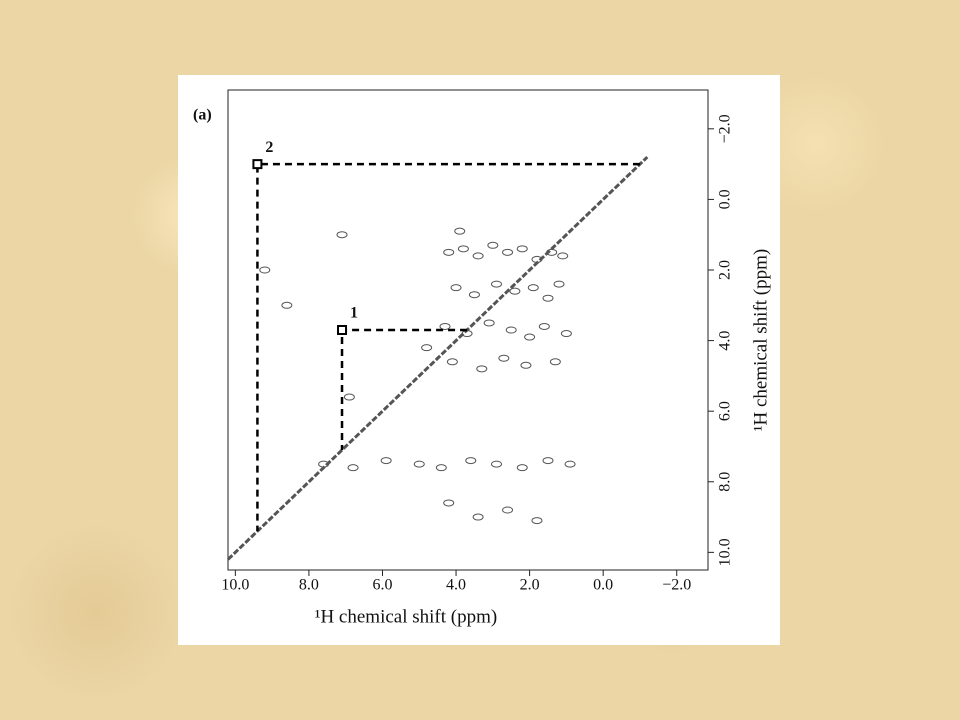 The image size is (960, 720). I want to click on x-tick-label: 10.0, so click(235, 585).